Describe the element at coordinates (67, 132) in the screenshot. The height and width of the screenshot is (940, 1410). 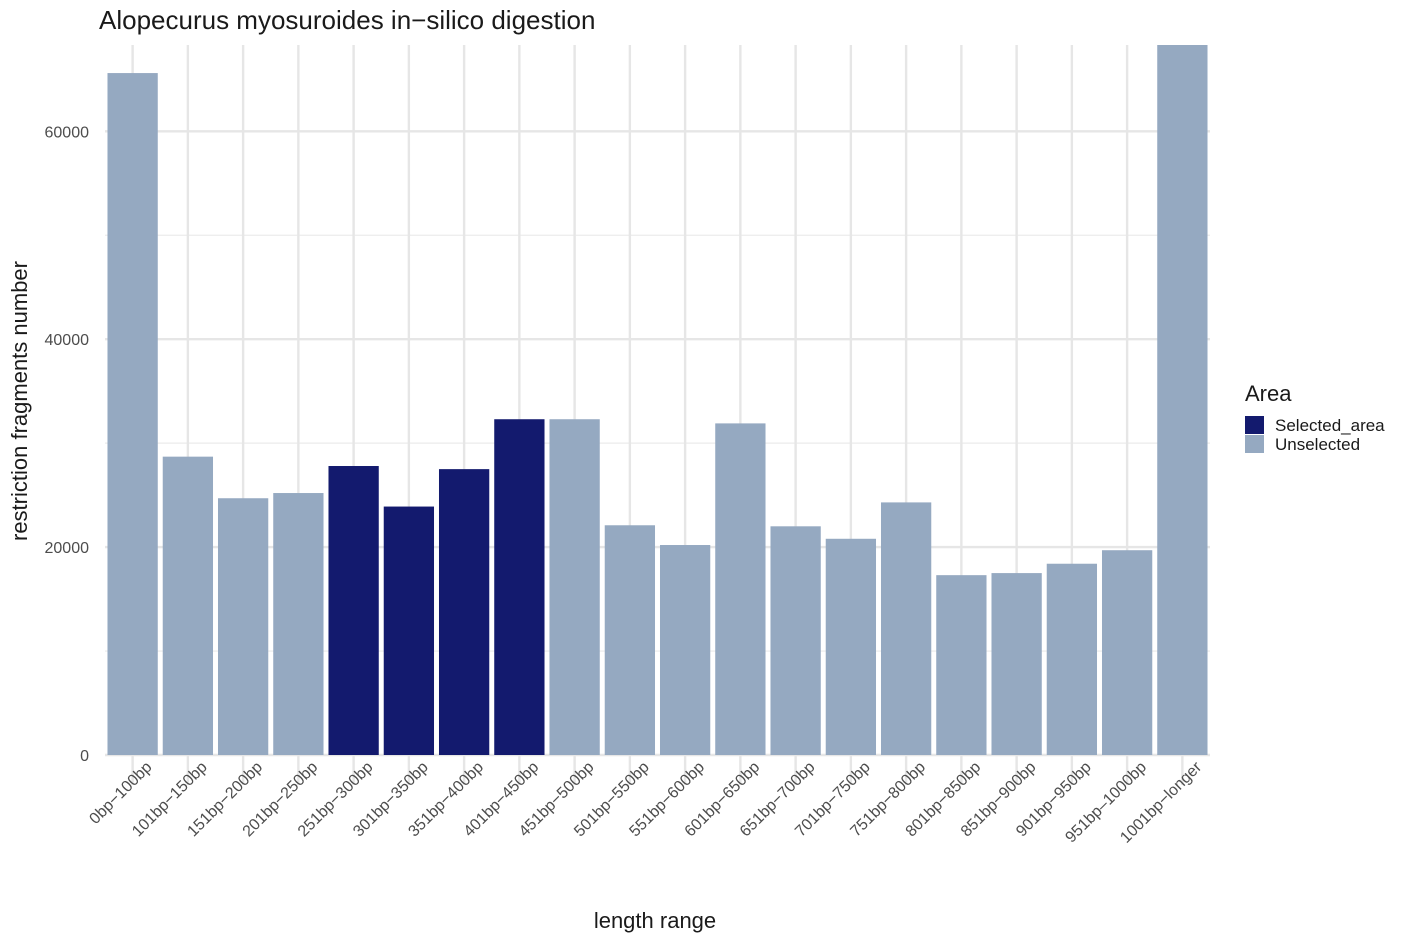
I see `y-tick-label: 60000` at that location.